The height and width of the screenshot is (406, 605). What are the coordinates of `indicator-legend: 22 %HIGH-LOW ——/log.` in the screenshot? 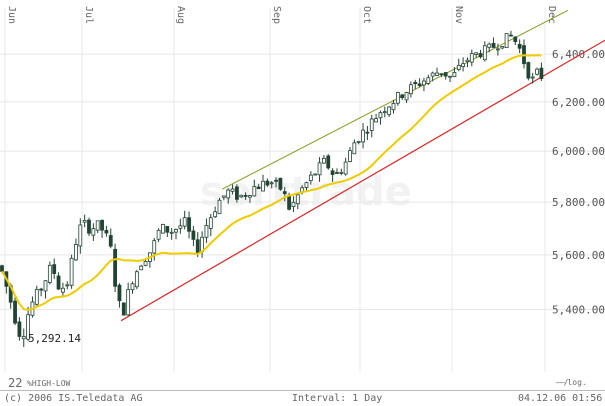 It's located at (302, 382).